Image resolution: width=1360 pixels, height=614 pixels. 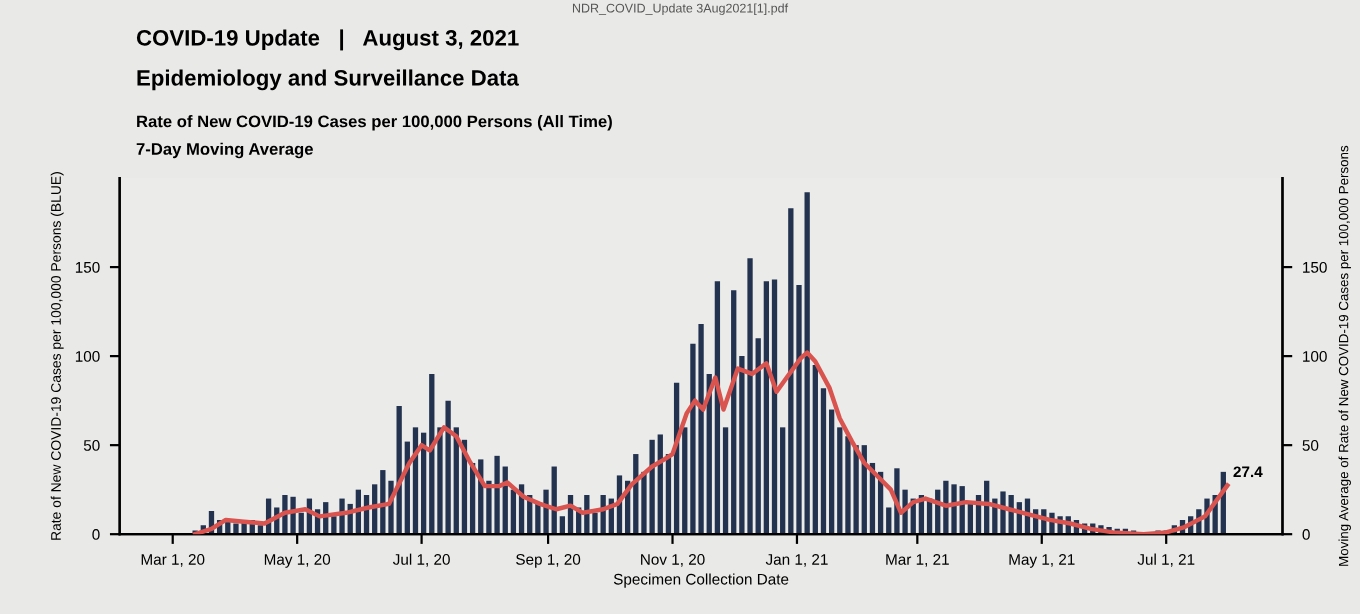 I want to click on chart-title: COVID-19 Update | August 3, 2021, so click(x=327, y=40).